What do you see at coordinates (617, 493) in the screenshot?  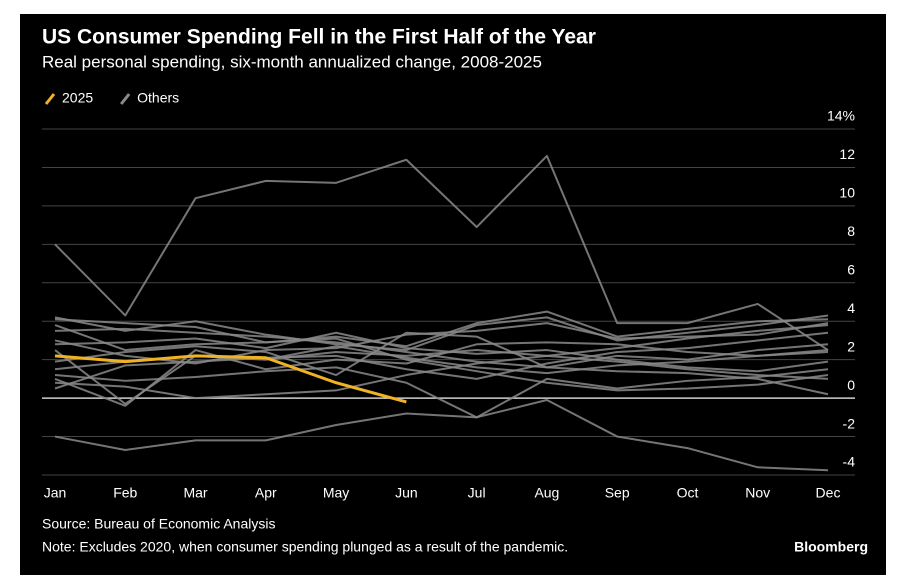 I see `x-tick-label: Sep` at bounding box center [617, 493].